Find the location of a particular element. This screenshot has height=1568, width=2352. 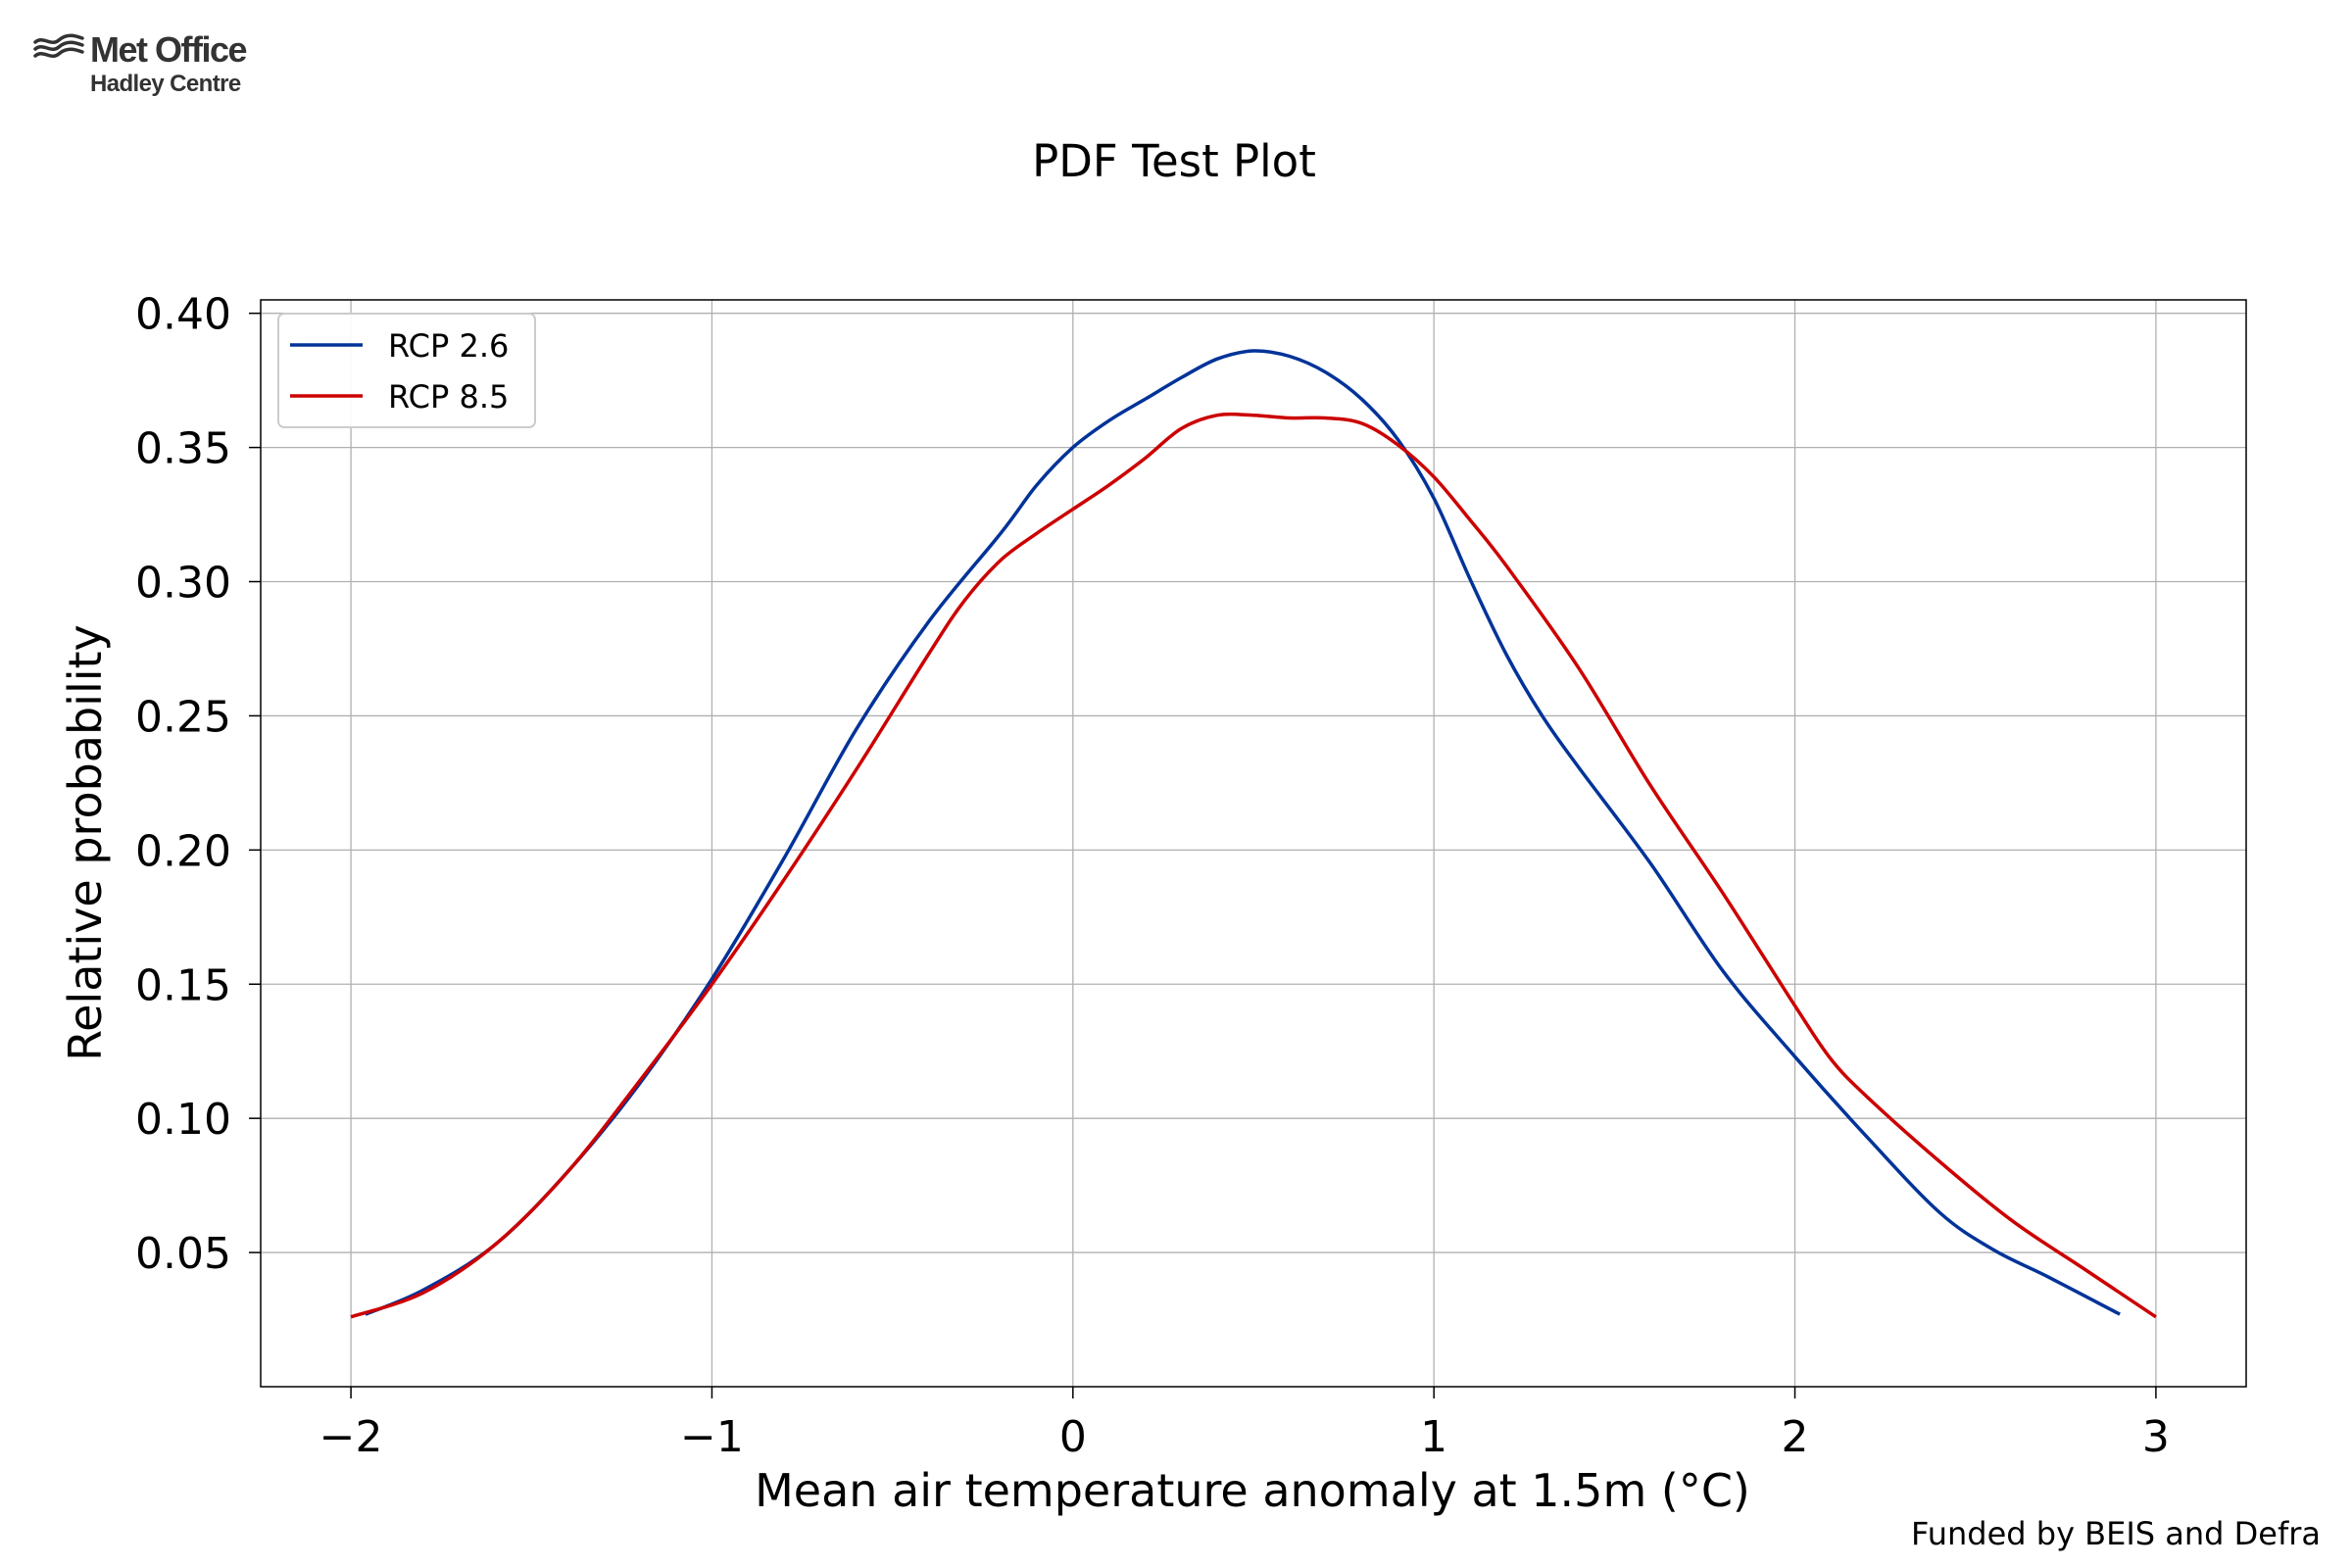

legend-box is located at coordinates (406, 370).